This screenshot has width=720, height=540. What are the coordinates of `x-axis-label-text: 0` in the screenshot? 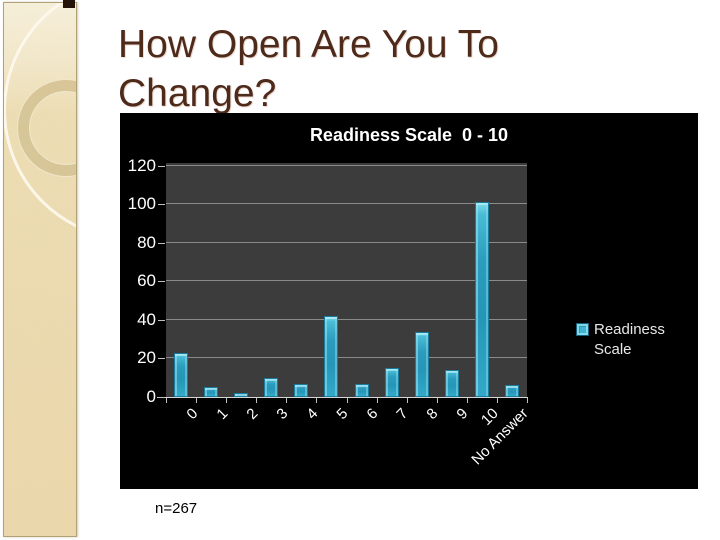 It's located at (192, 414).